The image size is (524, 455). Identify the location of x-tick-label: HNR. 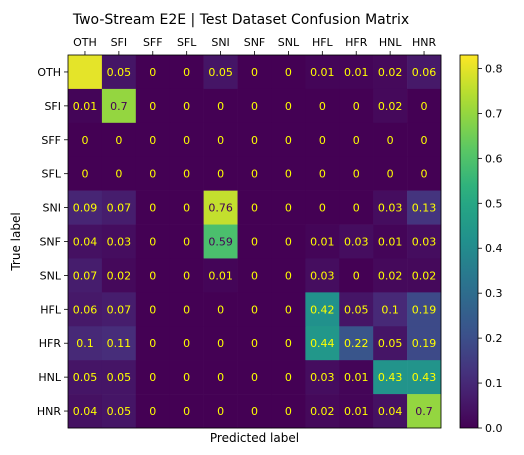
(424, 42).